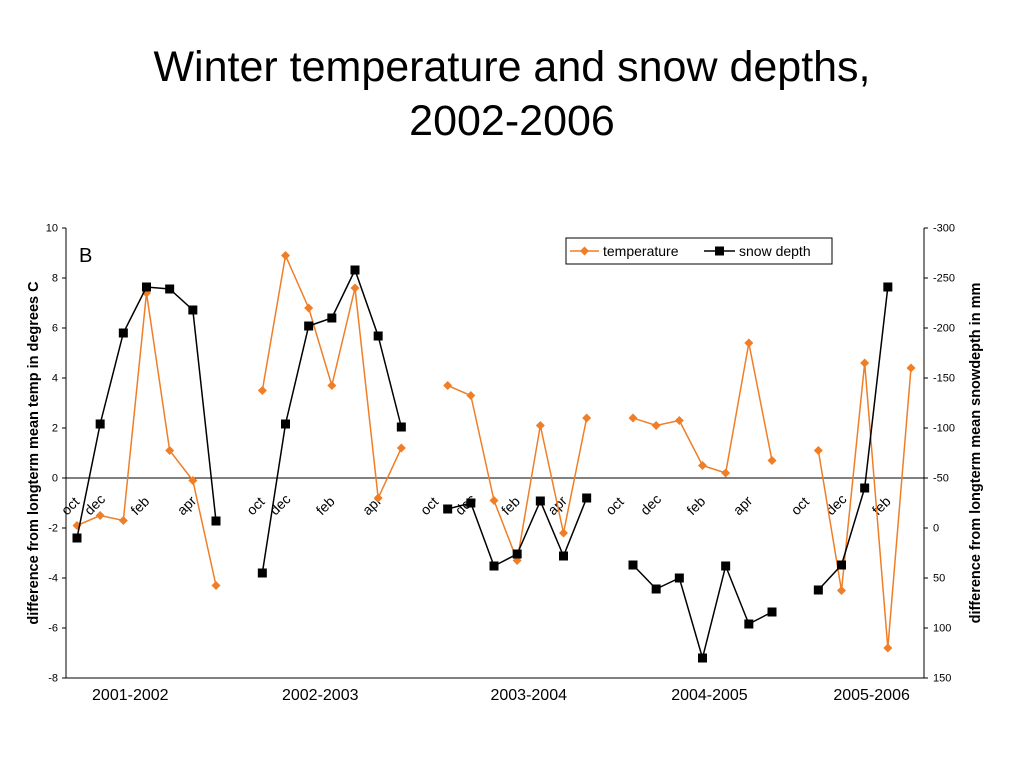  I want to click on season-label: 2003-2004, so click(528, 695).